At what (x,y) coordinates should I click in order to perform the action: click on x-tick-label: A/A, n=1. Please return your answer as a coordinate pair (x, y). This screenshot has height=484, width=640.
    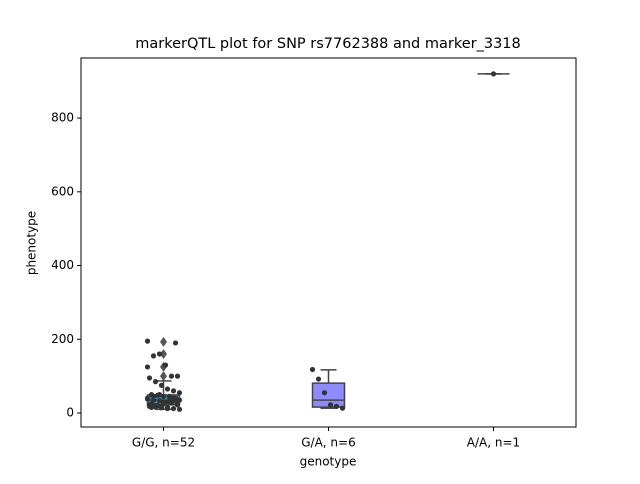
    Looking at the image, I should click on (493, 443).